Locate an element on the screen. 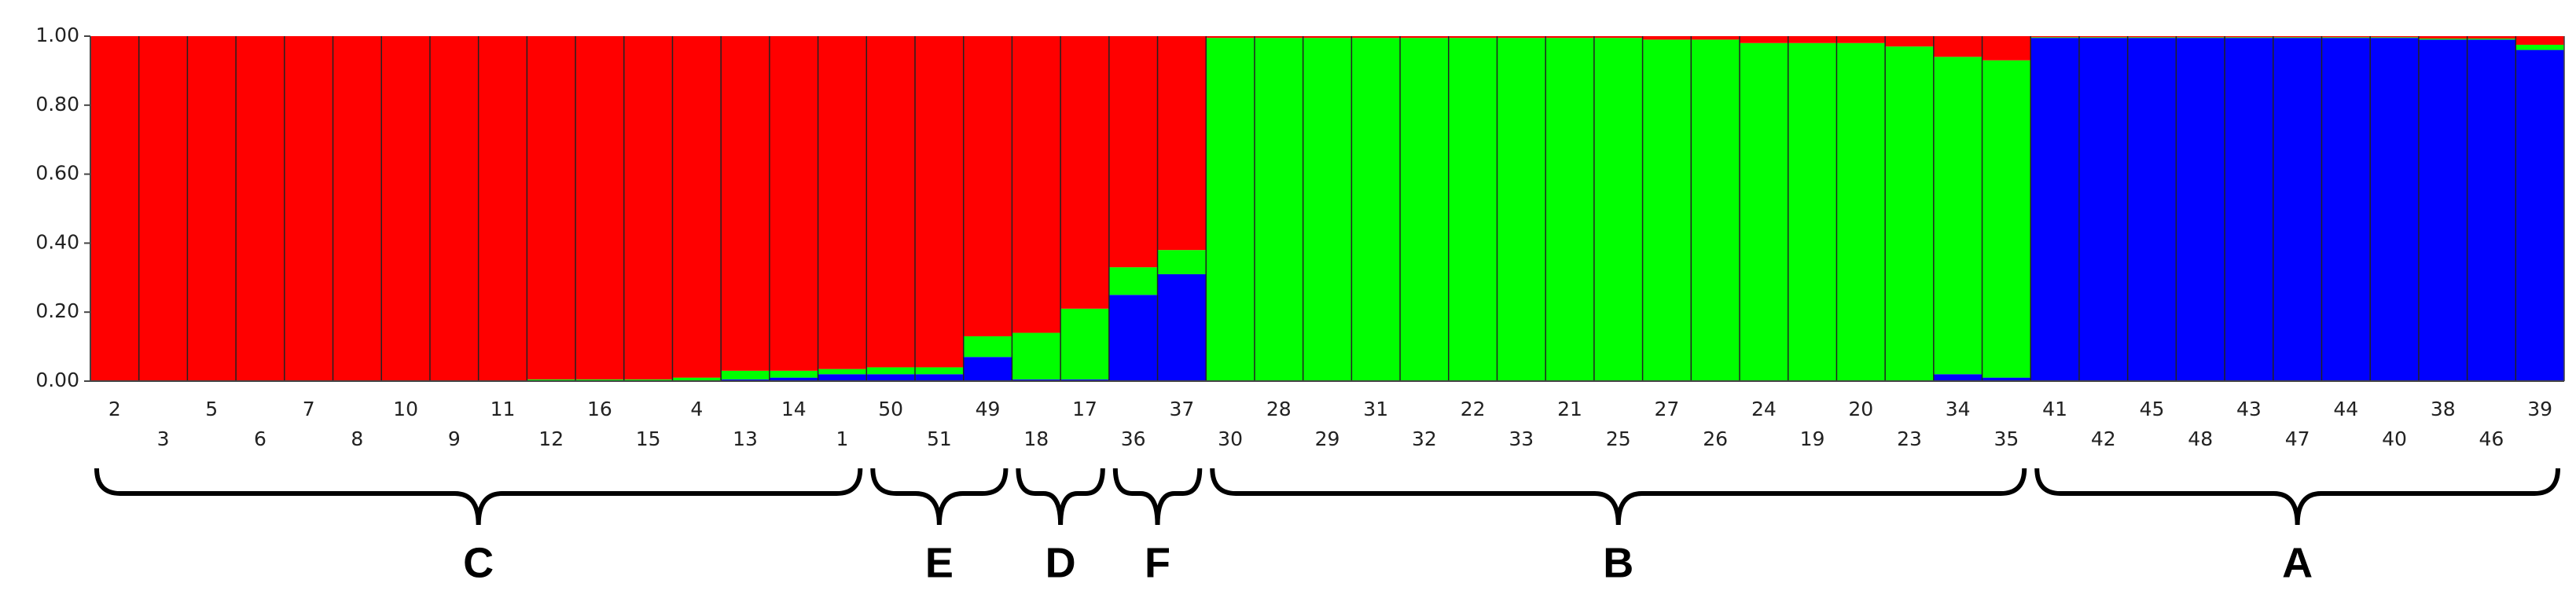 This screenshot has width=2576, height=598. x-tick-label: 22 is located at coordinates (1473, 409).